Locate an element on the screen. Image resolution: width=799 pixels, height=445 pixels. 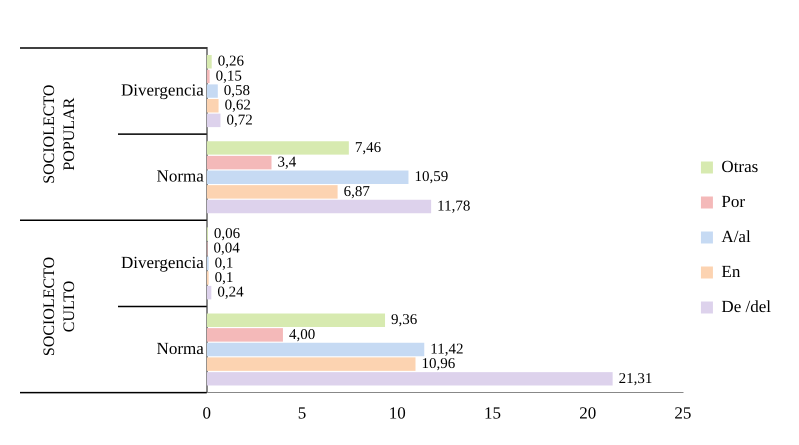
x-tick-label: 0 is located at coordinates (207, 412).